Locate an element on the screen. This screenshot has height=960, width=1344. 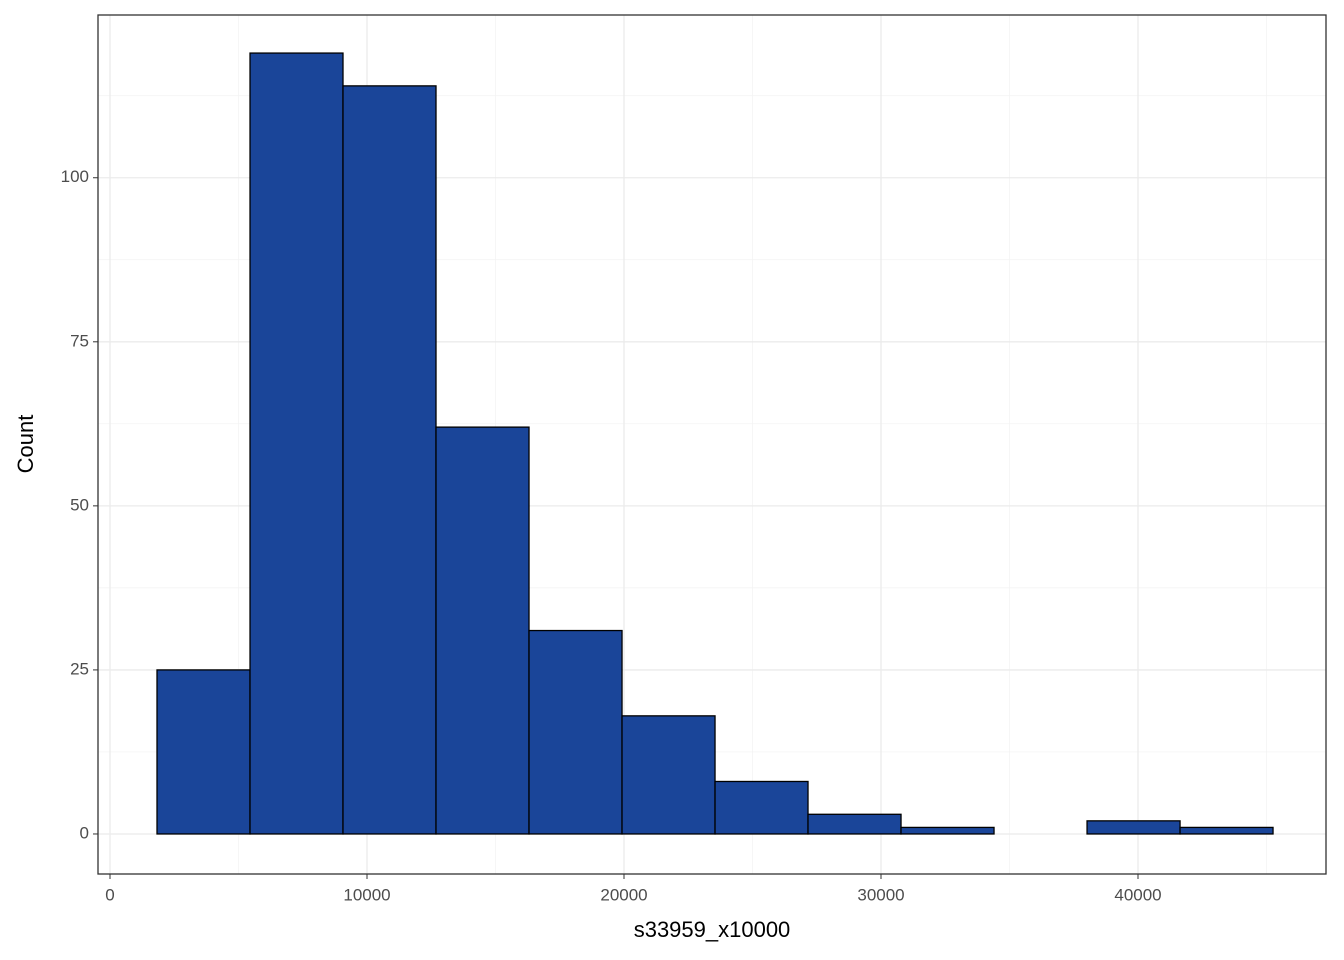
x-tick-label: 10000 is located at coordinates (366, 894).